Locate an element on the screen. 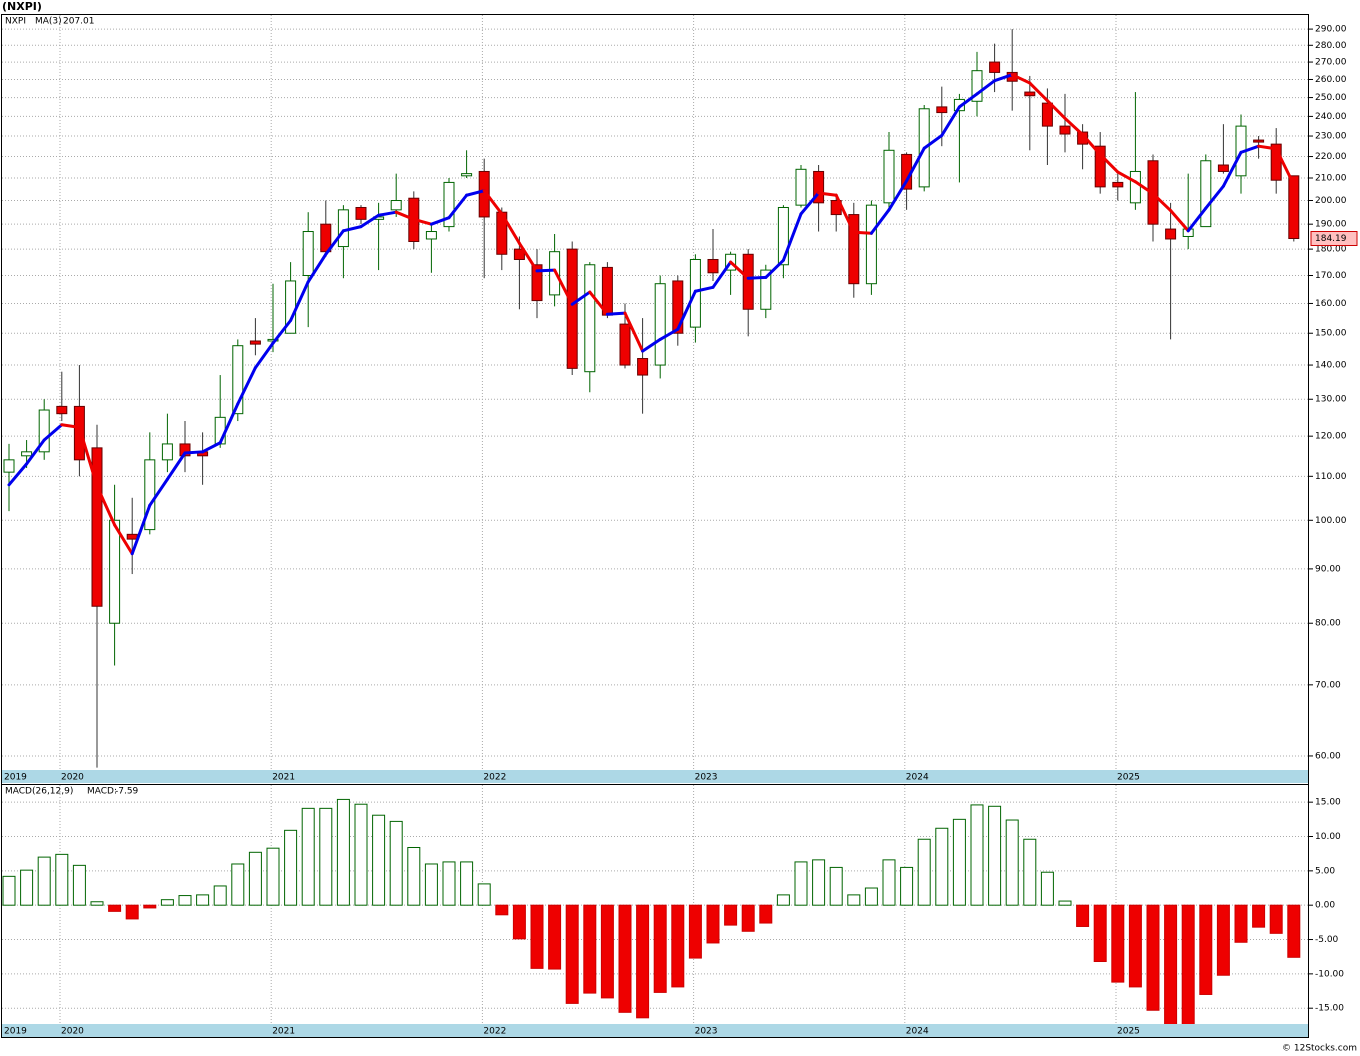 The image size is (1360, 1056). y-tick-label: 70.00 is located at coordinates (1328, 685).